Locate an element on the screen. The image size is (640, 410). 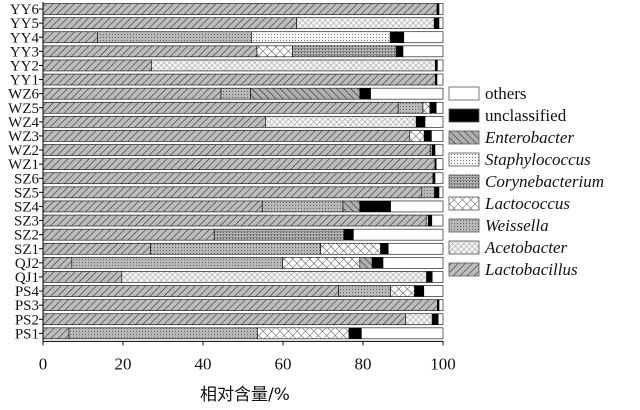
bar-segment-YY4-others is located at coordinates (423, 37).